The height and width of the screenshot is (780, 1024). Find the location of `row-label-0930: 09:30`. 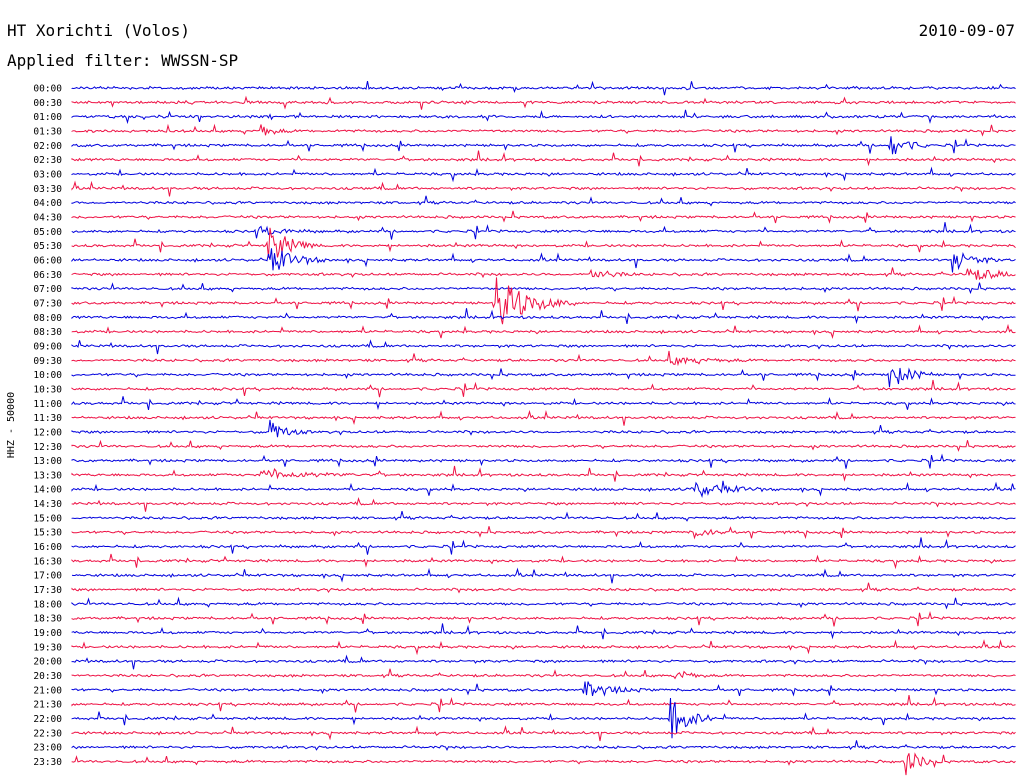

row-label-0930: 09:30 is located at coordinates (47, 361).